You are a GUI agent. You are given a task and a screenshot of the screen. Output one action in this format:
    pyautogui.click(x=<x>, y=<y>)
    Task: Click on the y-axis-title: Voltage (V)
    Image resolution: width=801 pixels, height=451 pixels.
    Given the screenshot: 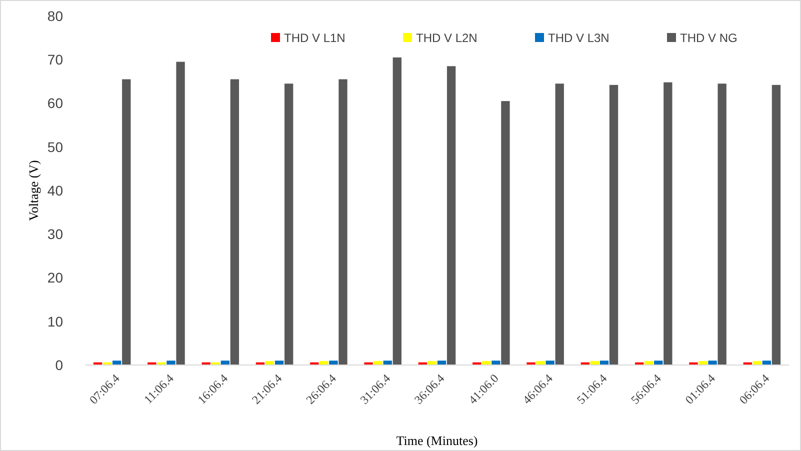 What is the action you would take?
    pyautogui.click(x=33, y=190)
    